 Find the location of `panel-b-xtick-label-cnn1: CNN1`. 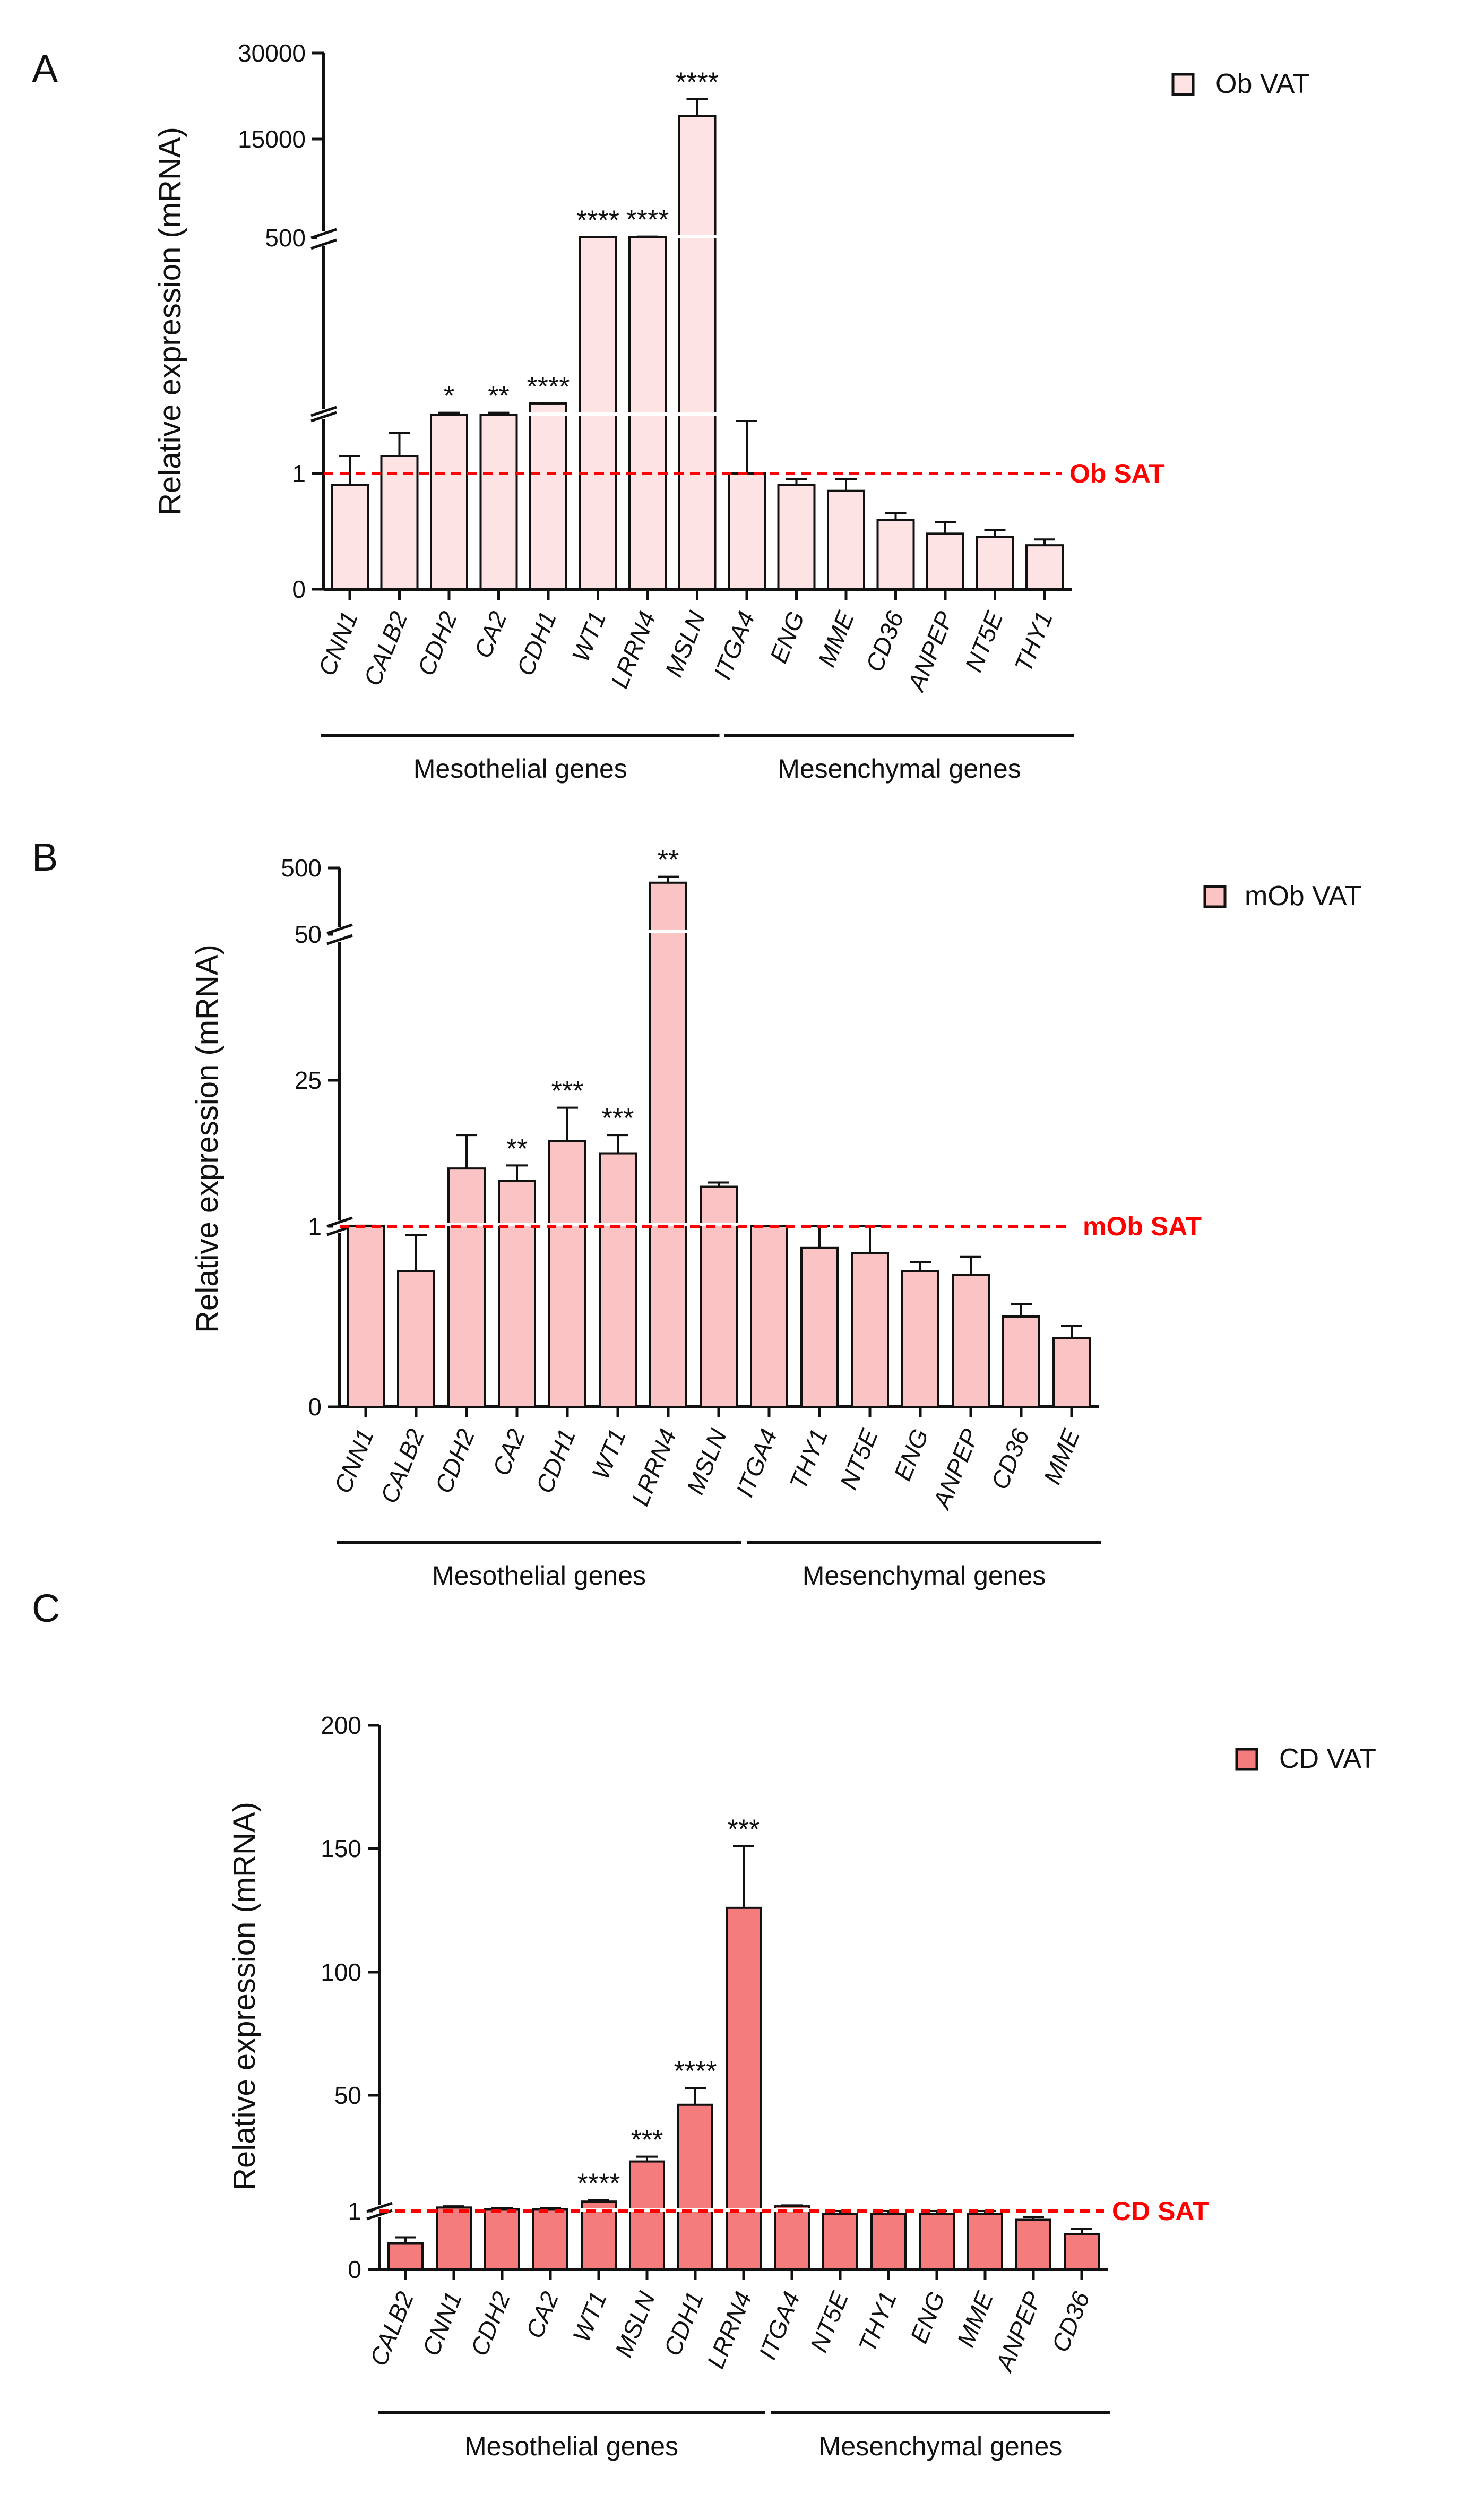

panel-b-xtick-label-cnn1: CNN1 is located at coordinates (354, 1461).